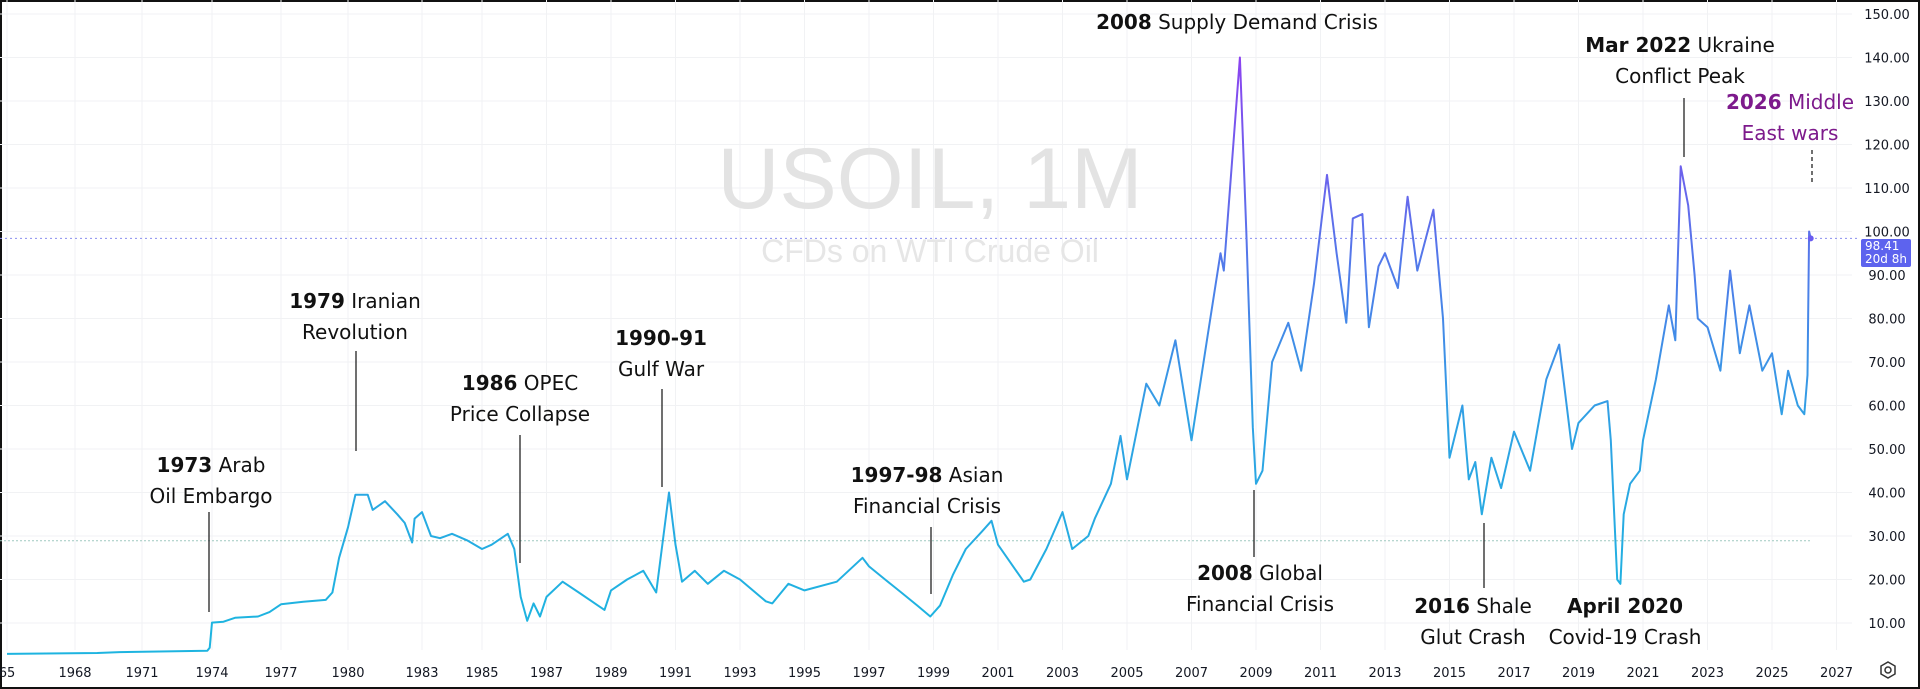  I want to click on x-tick-label: 65, so click(7, 673).